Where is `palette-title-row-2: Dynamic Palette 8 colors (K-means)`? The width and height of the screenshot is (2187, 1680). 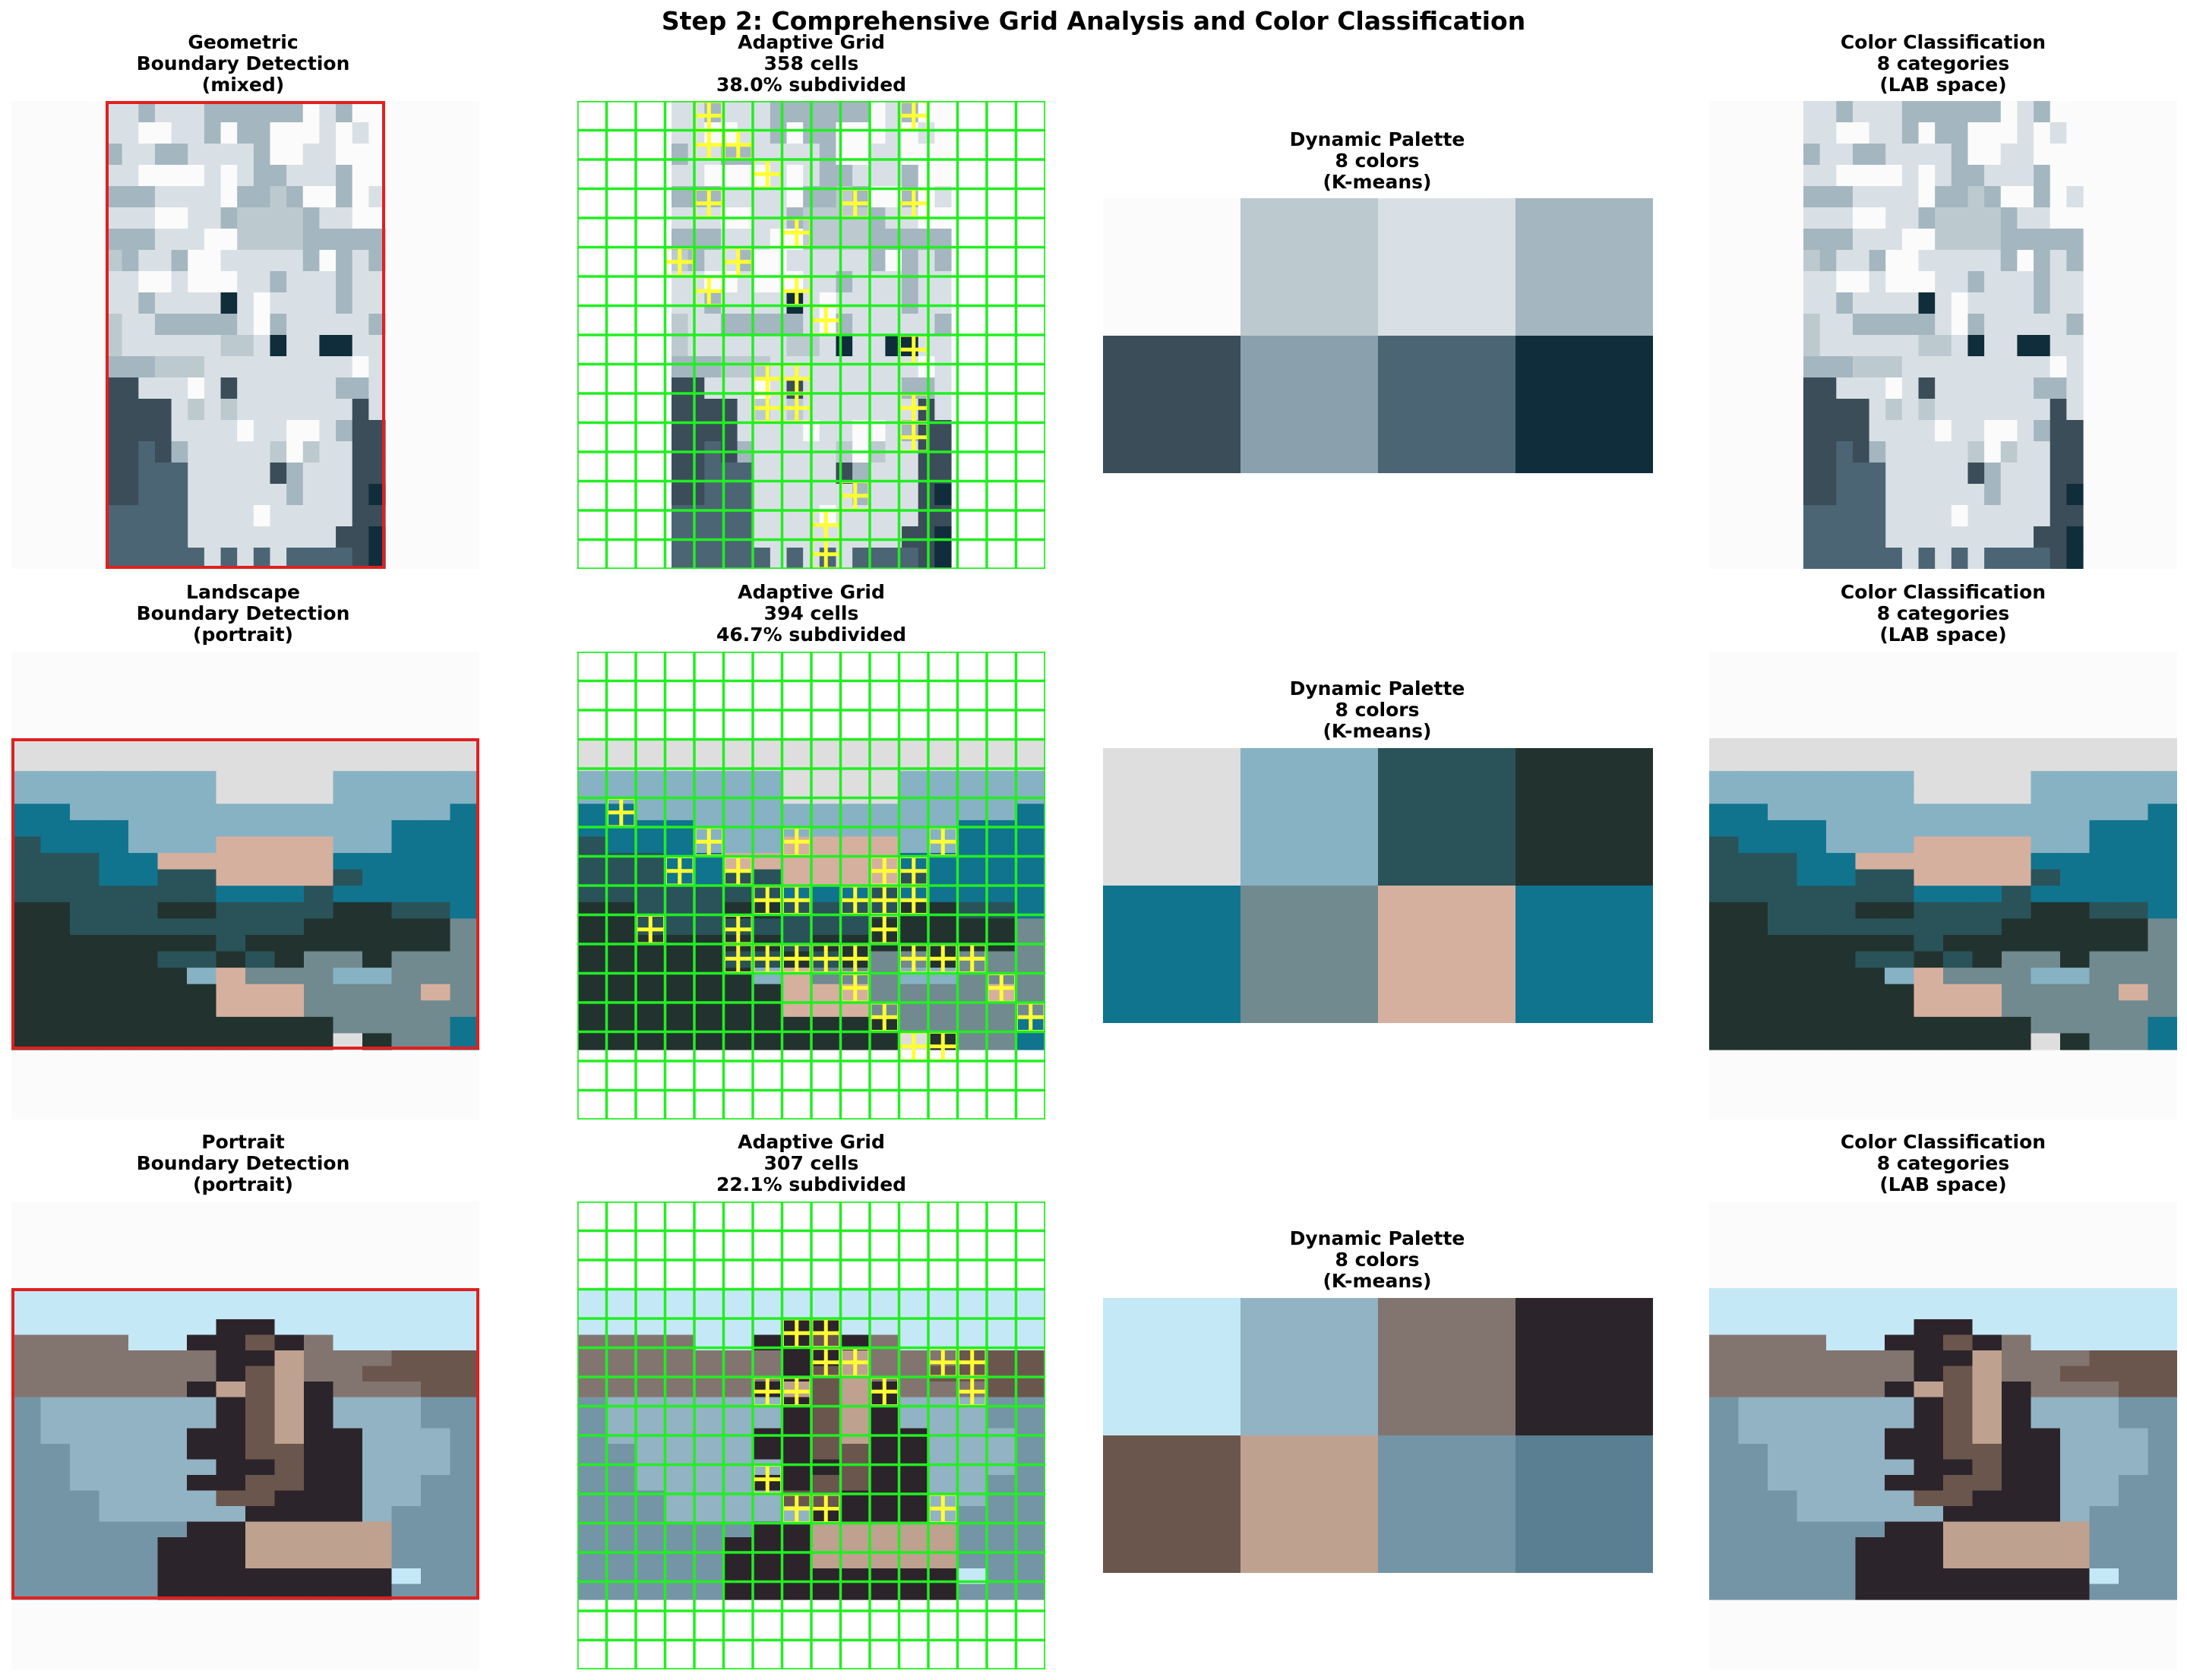 palette-title-row-2: Dynamic Palette 8 colors (K-means) is located at coordinates (1377, 709).